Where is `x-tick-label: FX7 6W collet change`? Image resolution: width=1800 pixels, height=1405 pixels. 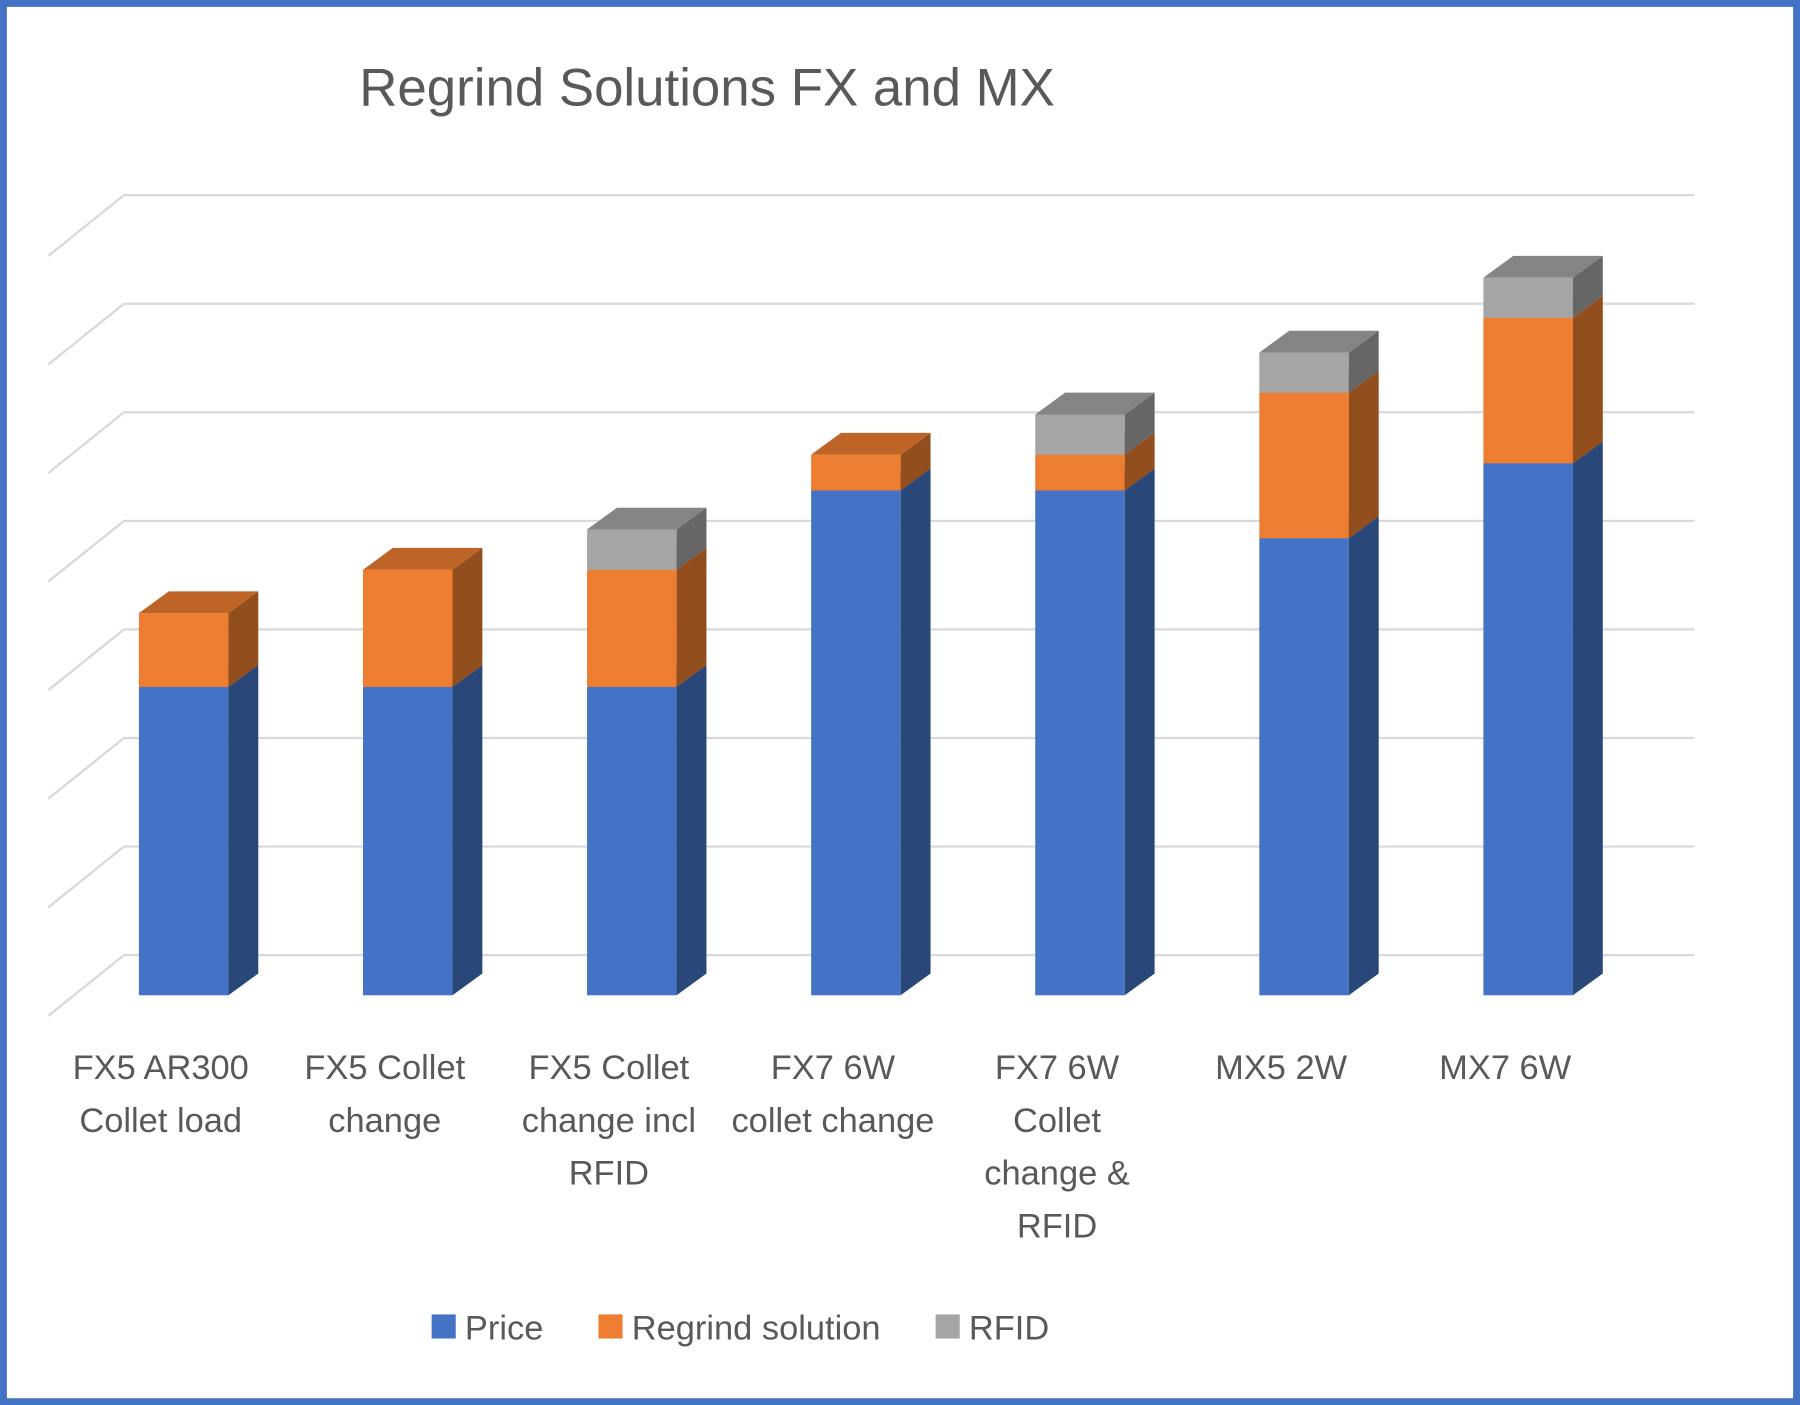
x-tick-label: FX7 6W collet change is located at coordinates (833, 1094).